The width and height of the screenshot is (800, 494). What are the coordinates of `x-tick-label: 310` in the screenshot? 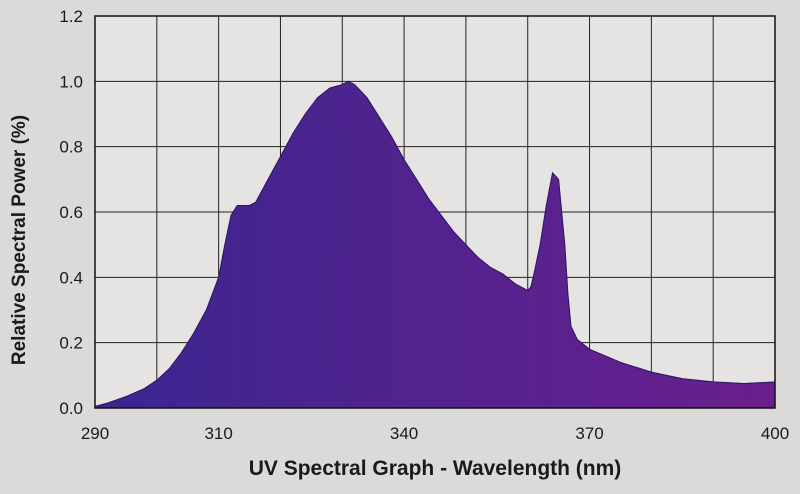 It's located at (218, 433).